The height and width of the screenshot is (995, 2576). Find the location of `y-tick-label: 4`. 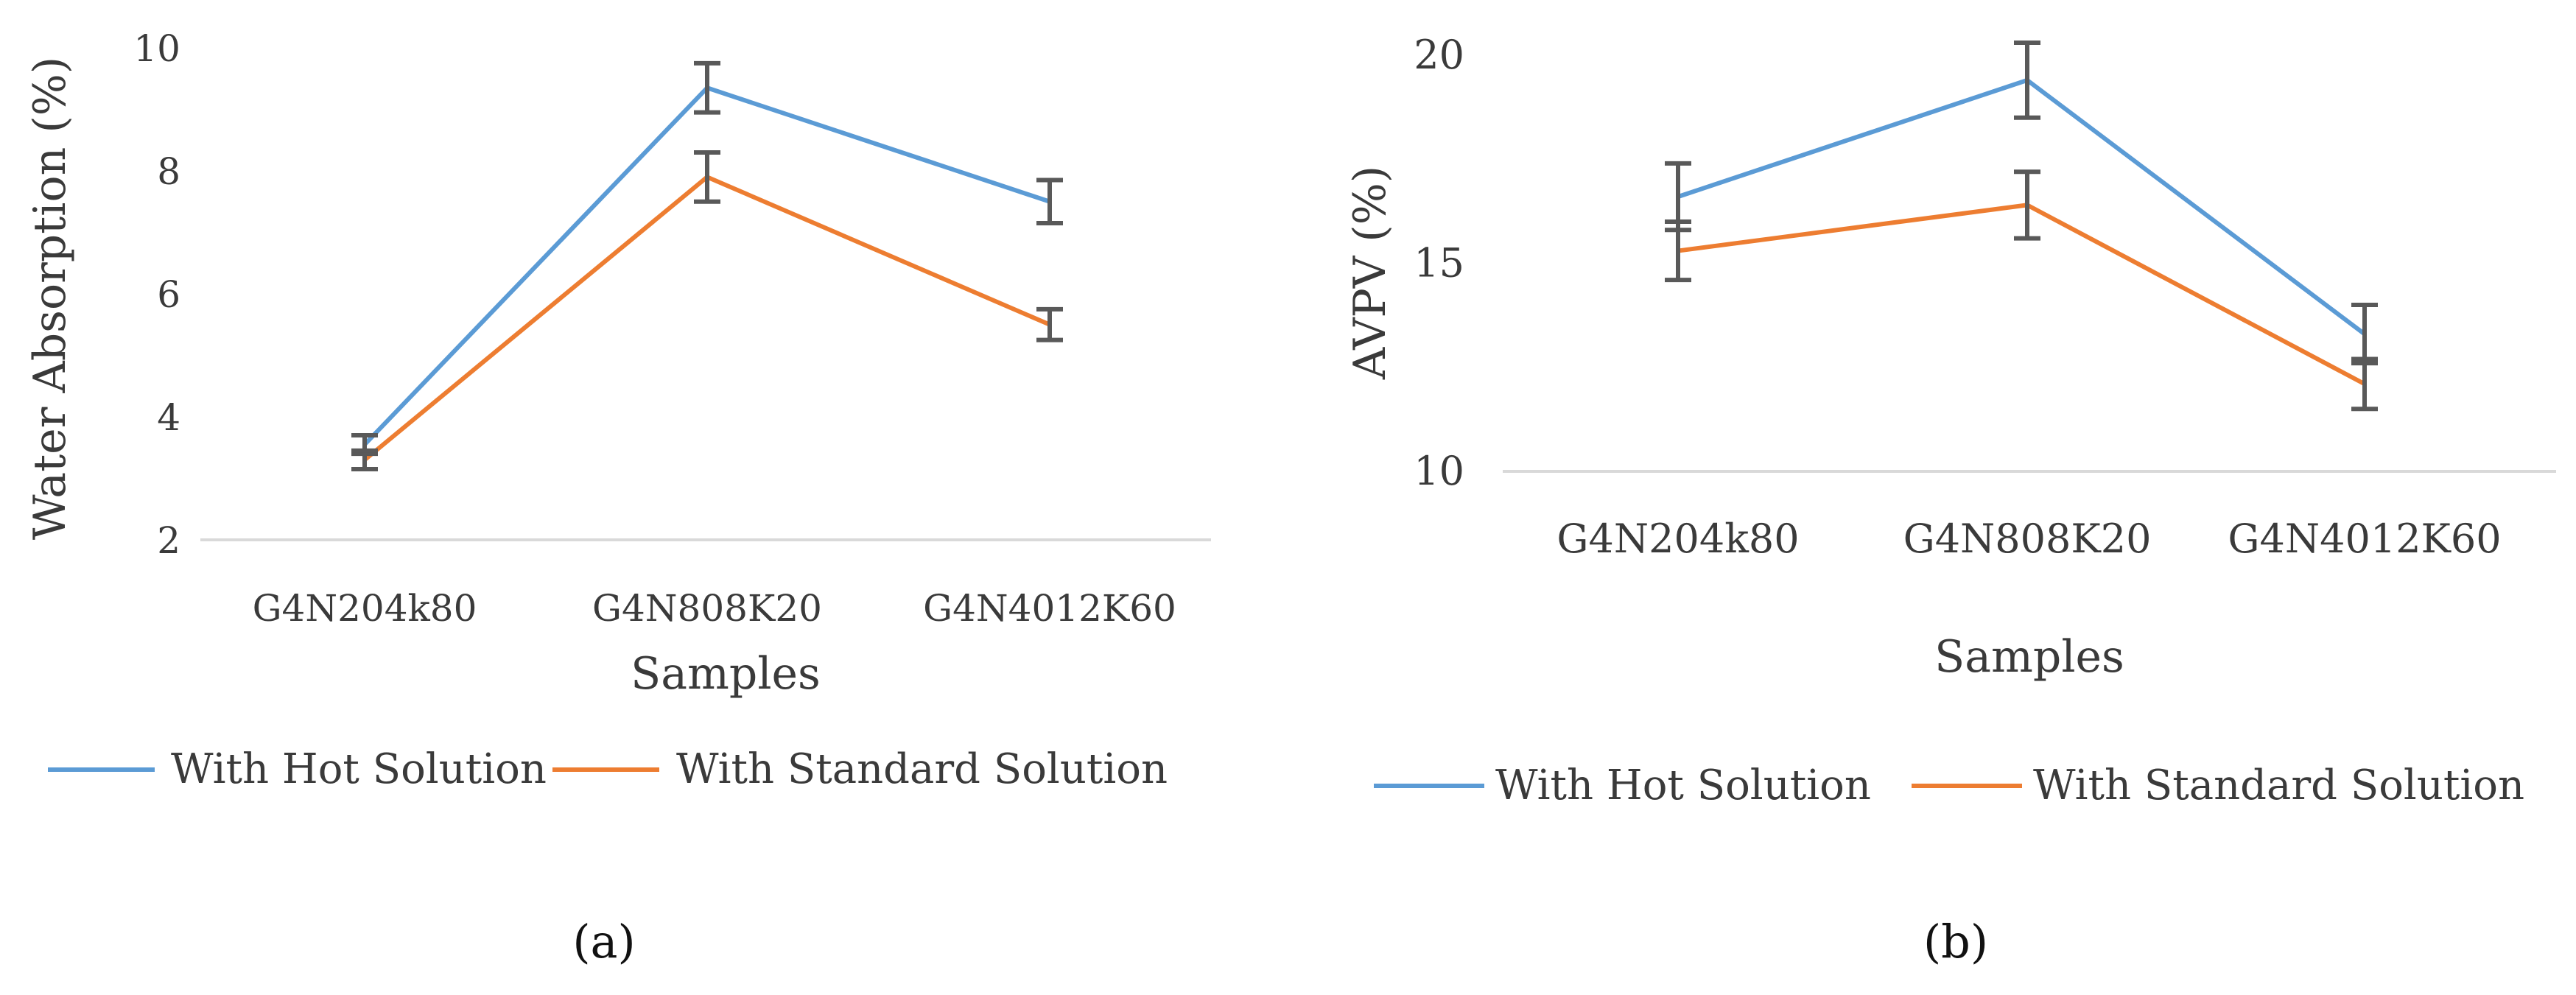

y-tick-label: 4 is located at coordinates (168, 417).